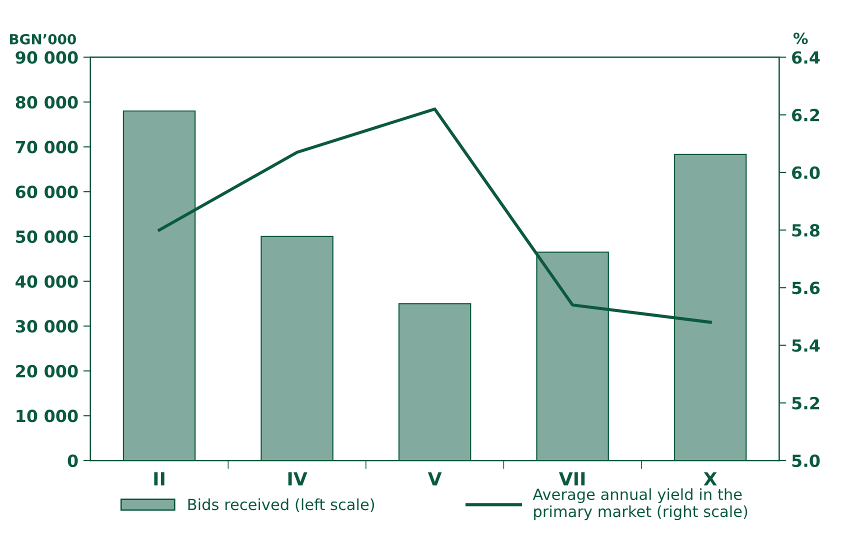  I want to click on y2-tick-label: 5.2, so click(806, 403).